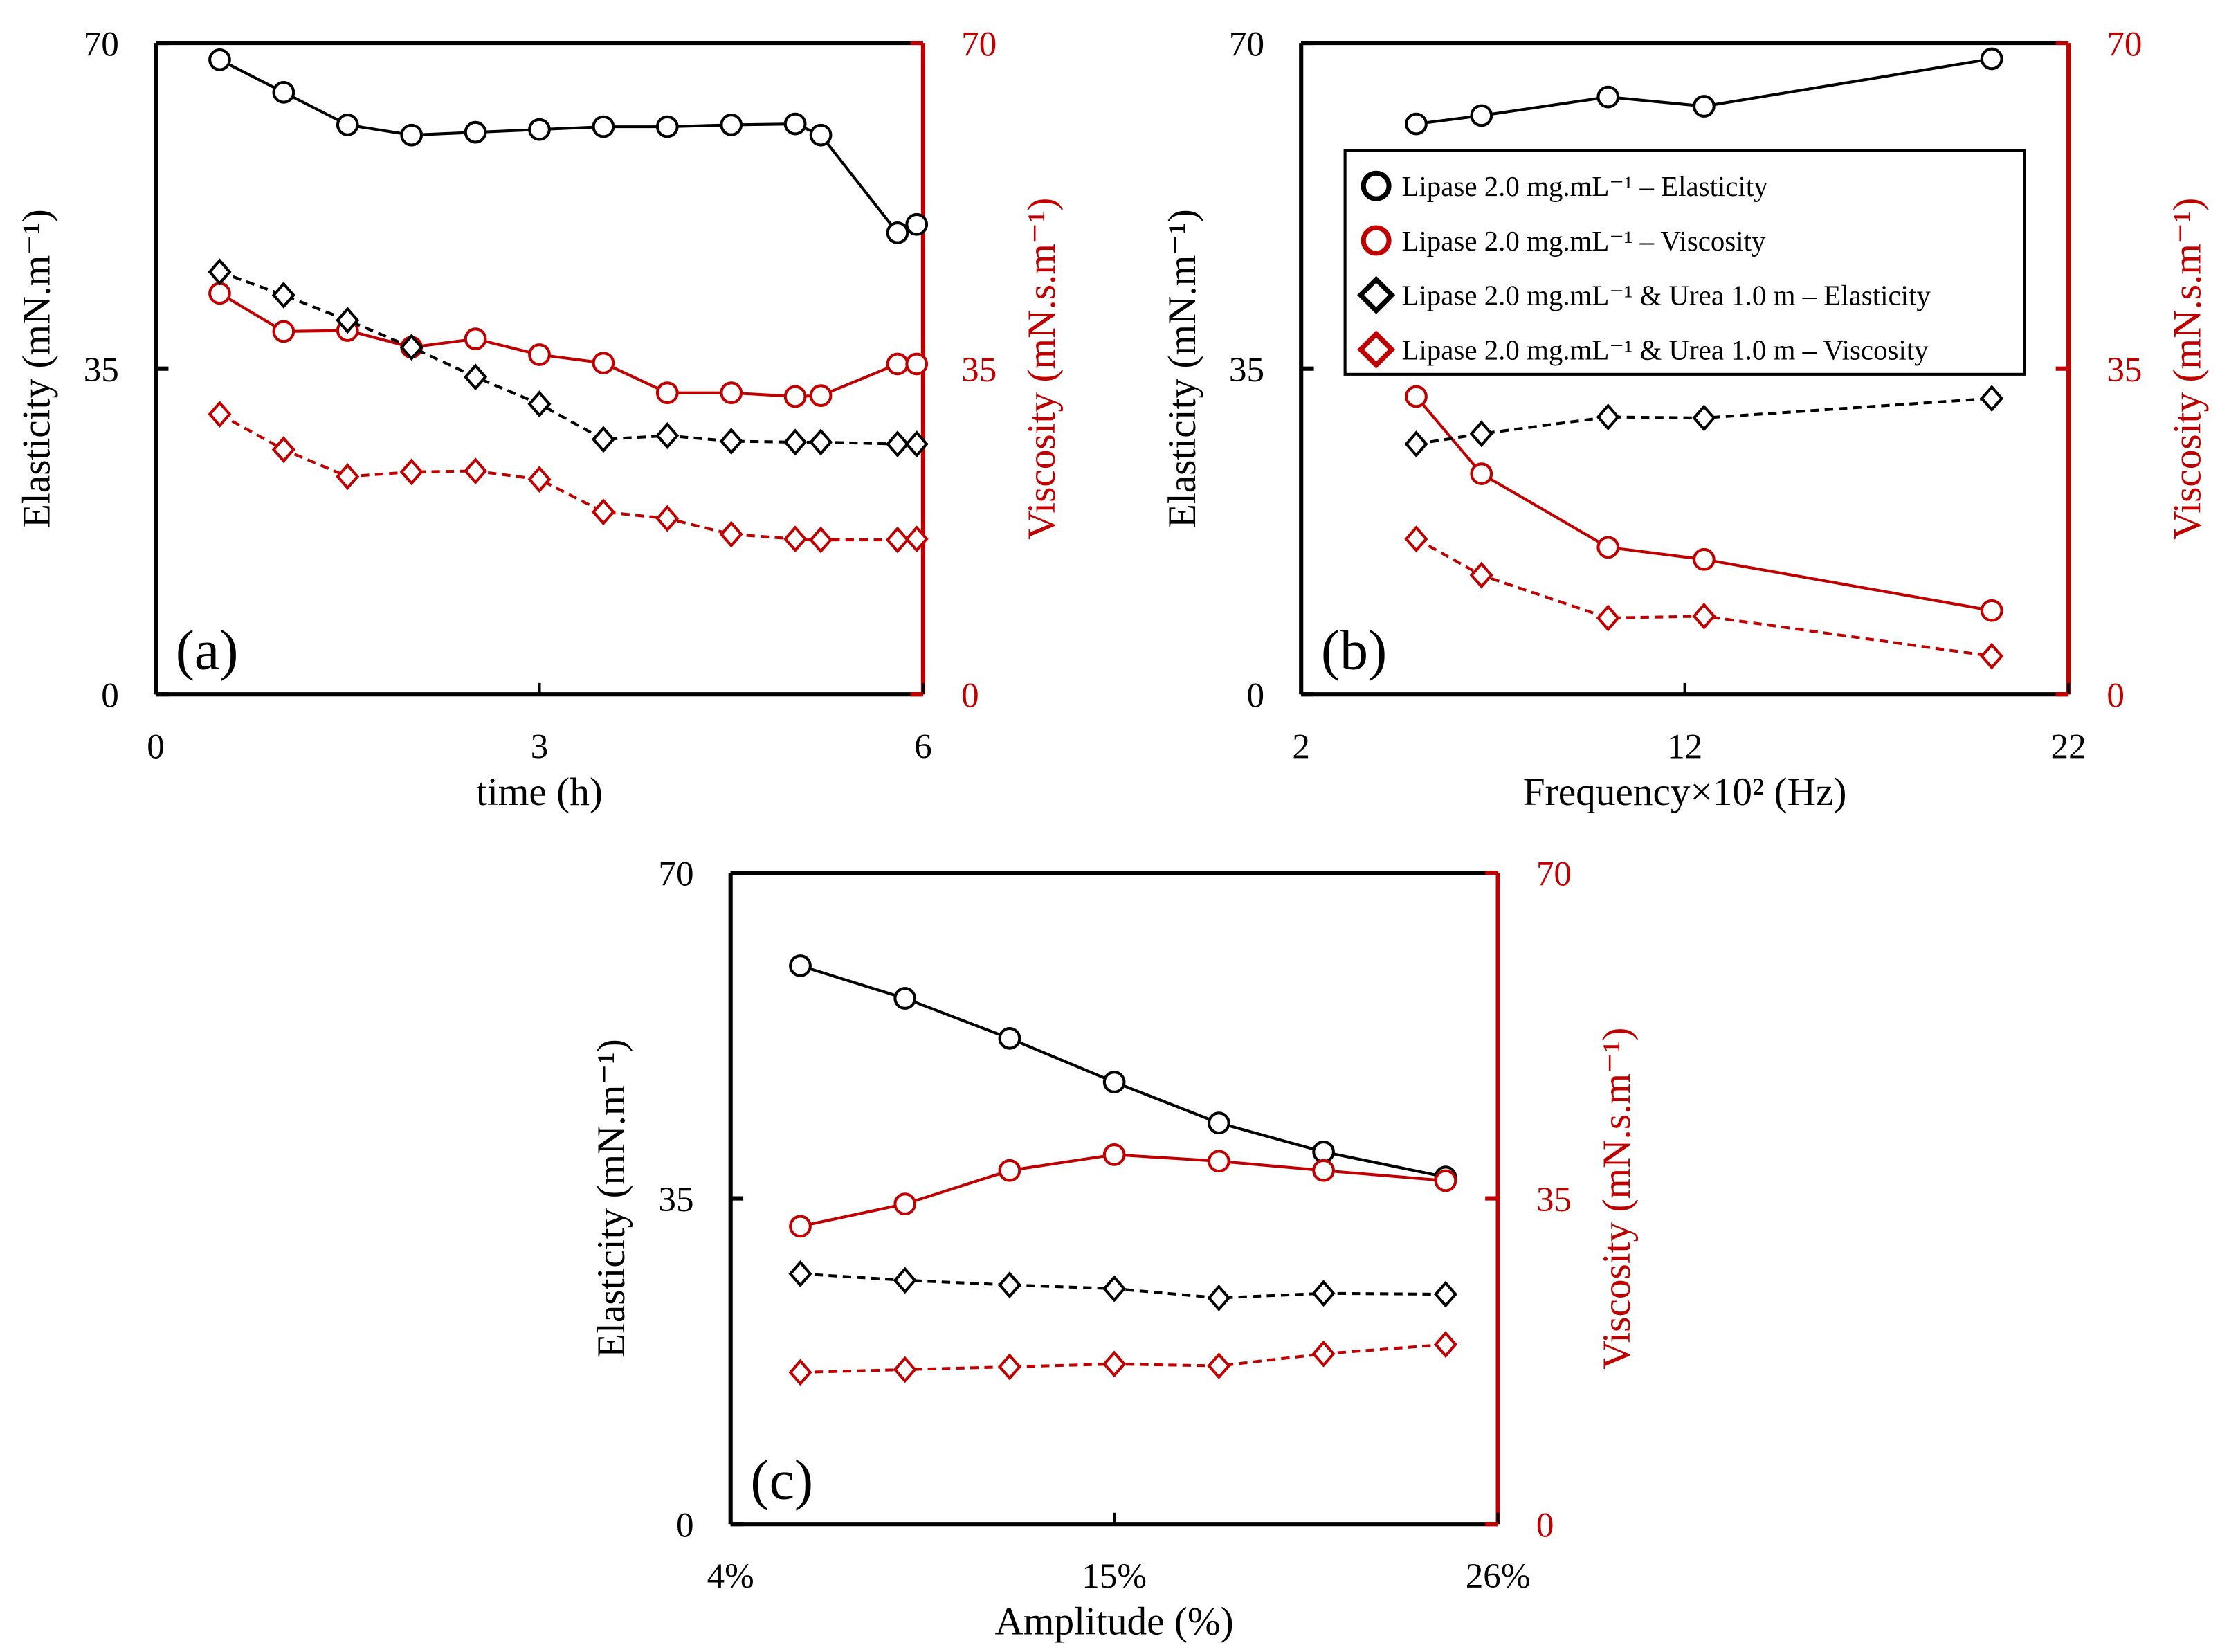  What do you see at coordinates (1376, 185) in the screenshot?
I see `legend-marker-circle-icon` at bounding box center [1376, 185].